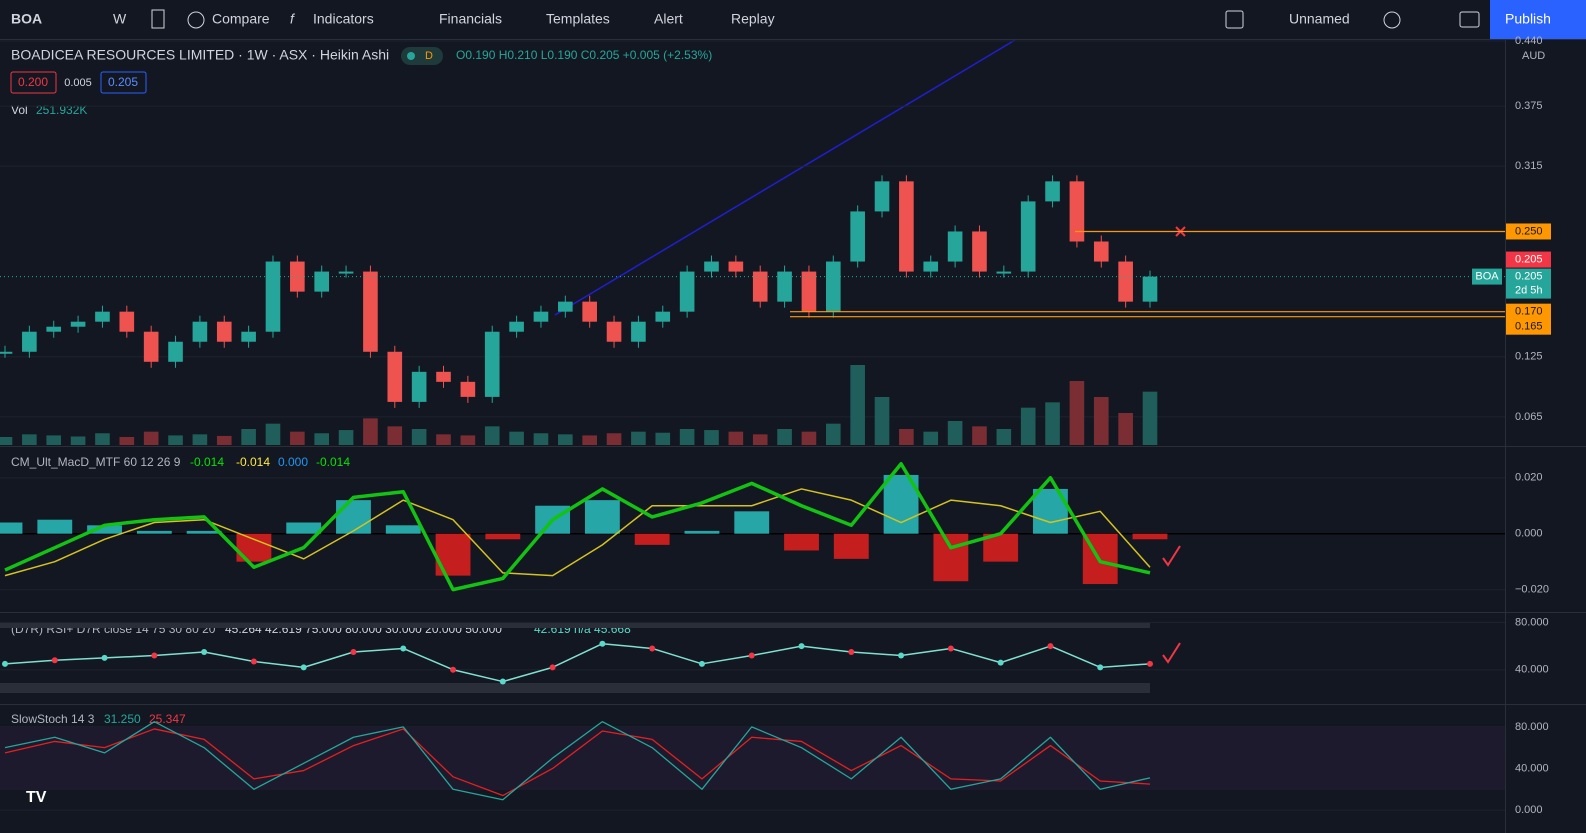 Image resolution: width=1586 pixels, height=833 pixels. Describe the element at coordinates (36, 797) in the screenshot. I see `logo: TV` at that location.